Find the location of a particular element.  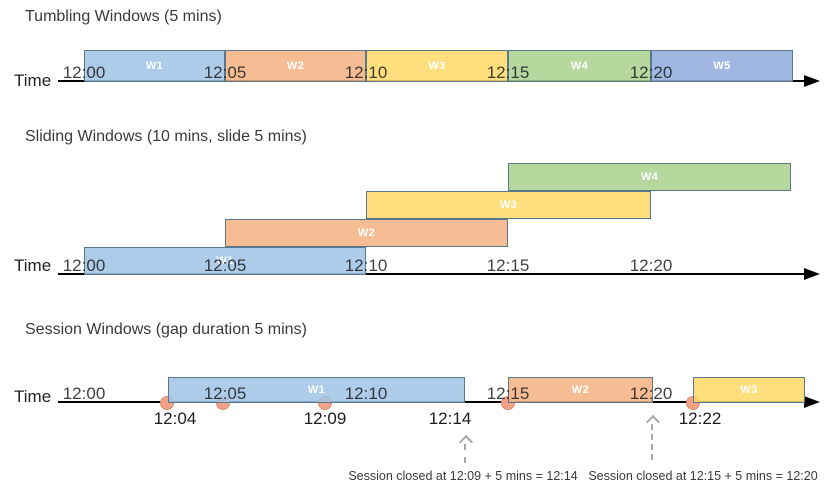

event-time-label: 12:14 is located at coordinates (450, 418).